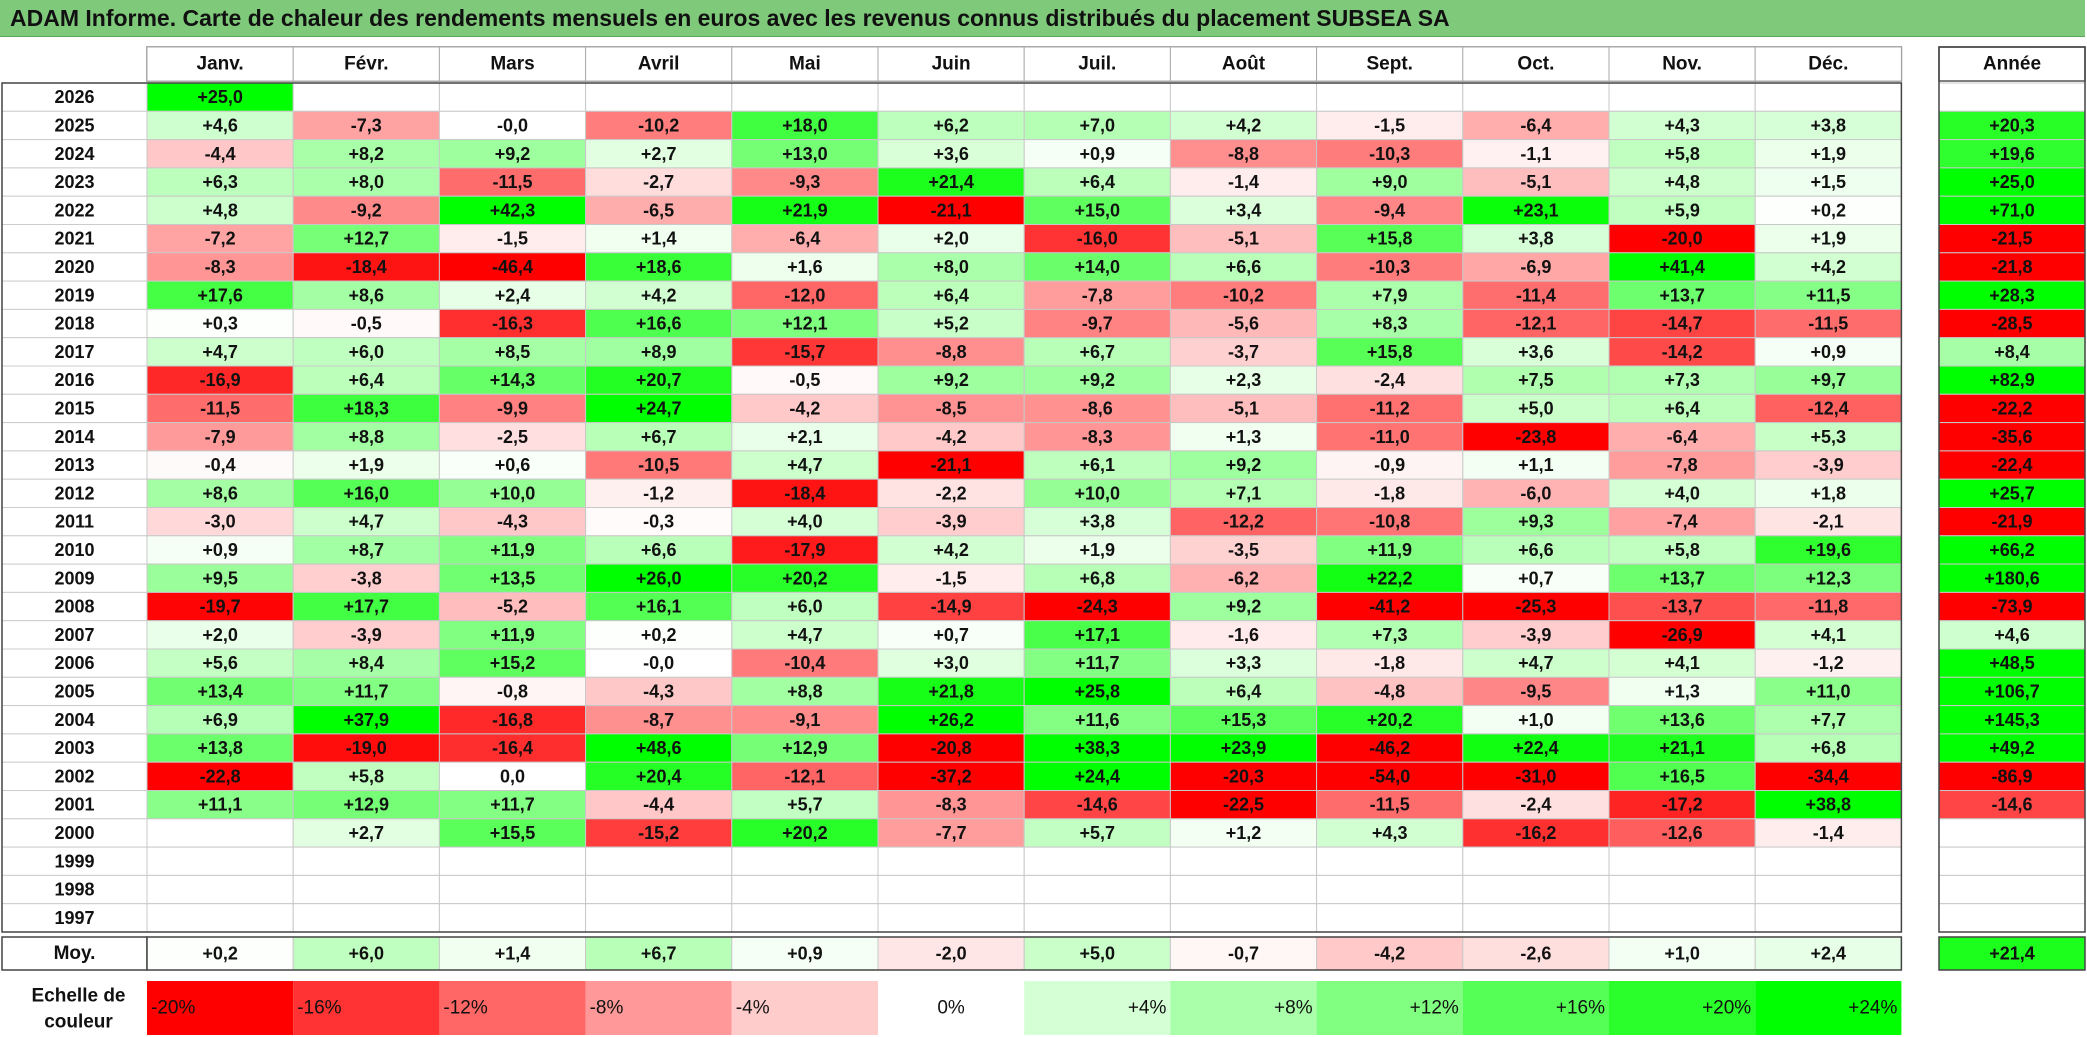  Describe the element at coordinates (173, 1008) in the screenshot. I see `color-scale-stop-label: -20%` at that location.